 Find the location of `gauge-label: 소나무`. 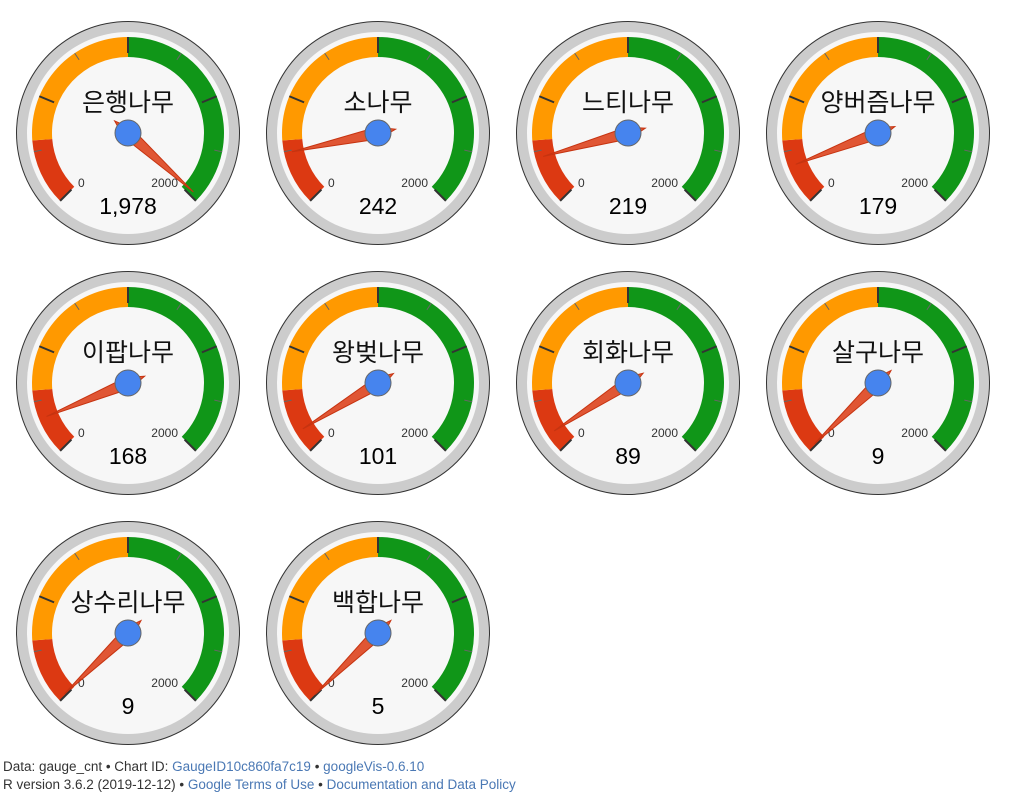

gauge-label: 소나무 is located at coordinates (377, 103).